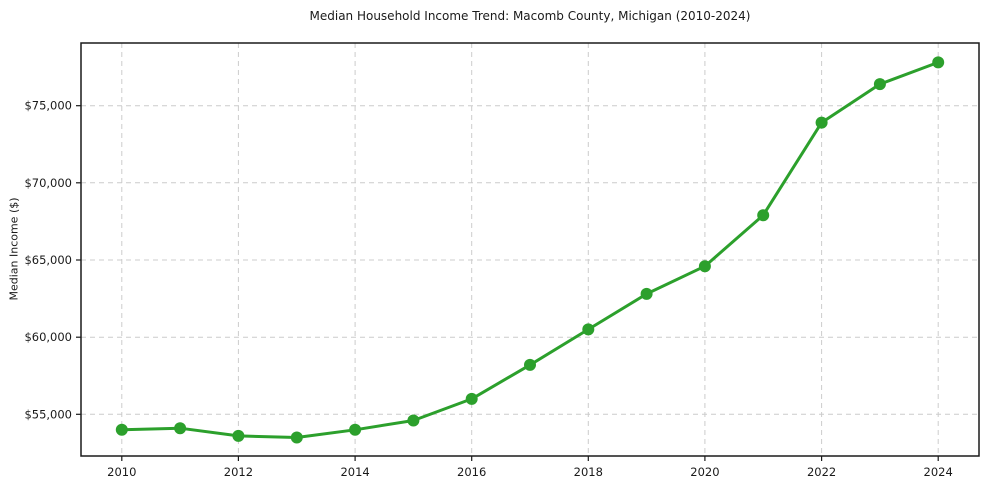 This screenshot has height=490, width=989. Describe the element at coordinates (471, 472) in the screenshot. I see `x-tick-label: 2016` at that location.